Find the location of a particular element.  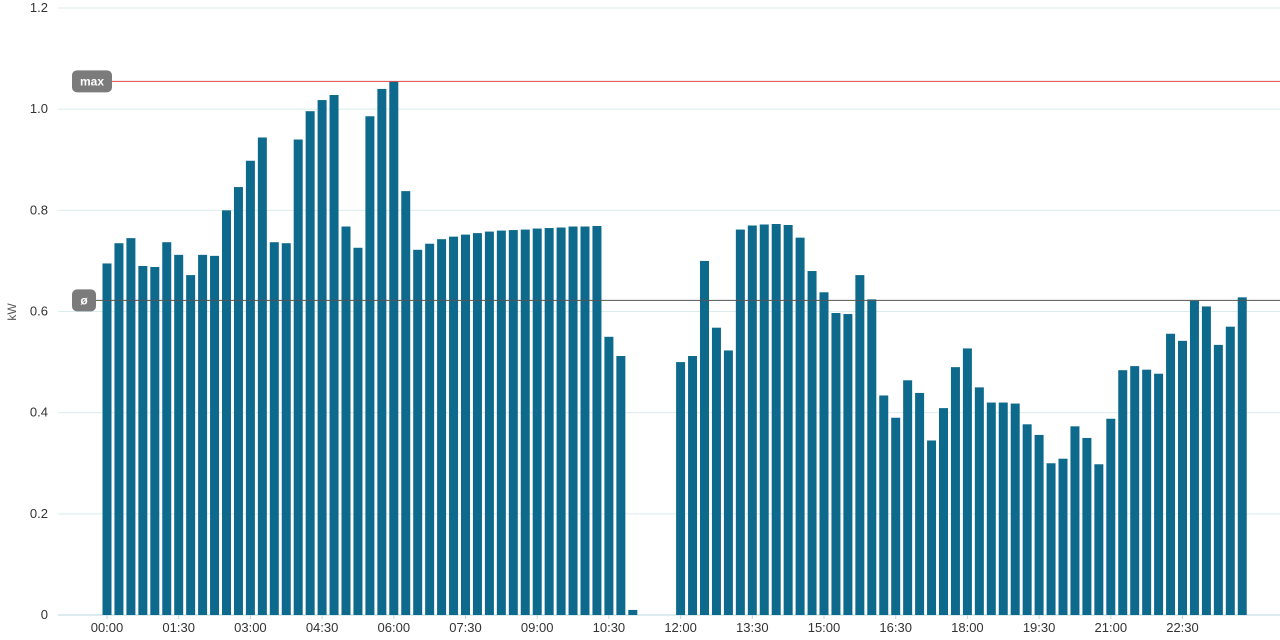

x-tick-label: 09:00 is located at coordinates (537, 627).